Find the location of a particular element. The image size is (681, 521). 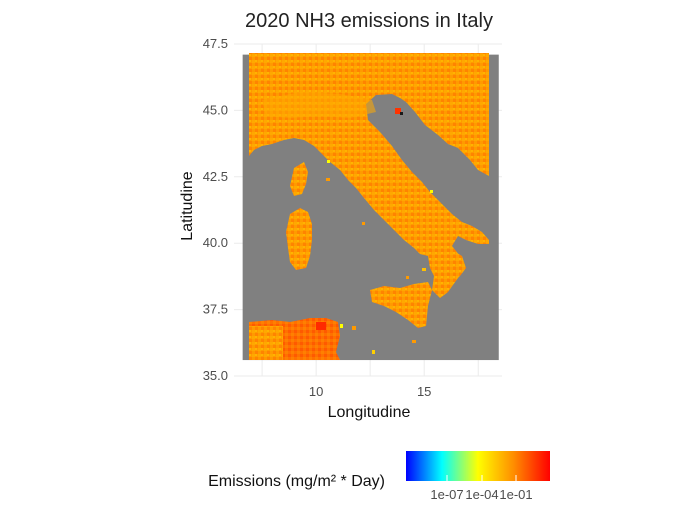

legend-colorbar is located at coordinates (478, 466).